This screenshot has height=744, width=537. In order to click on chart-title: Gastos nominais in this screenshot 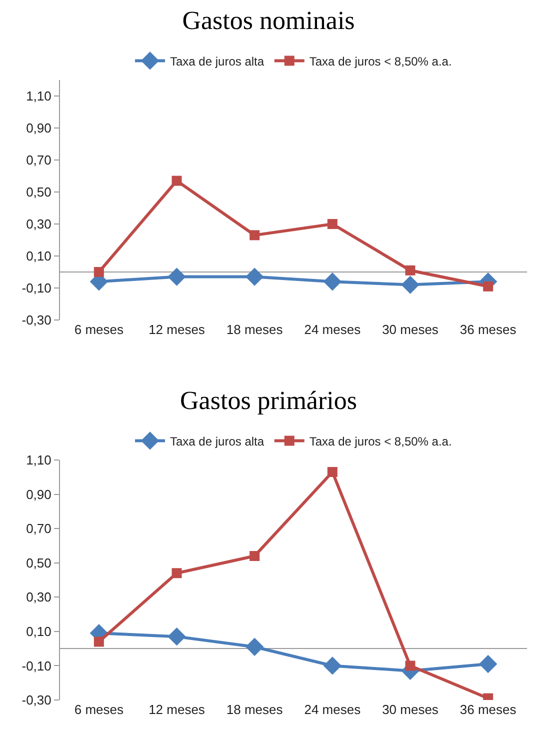, I will do `click(268, 20)`.